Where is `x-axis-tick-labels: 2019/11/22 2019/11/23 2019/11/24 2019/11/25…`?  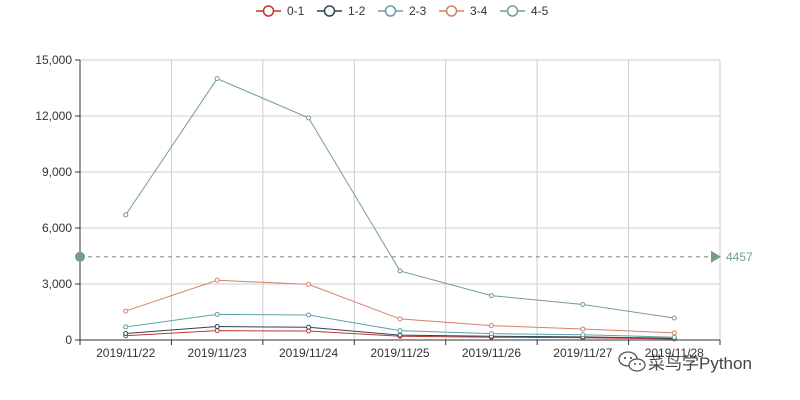
x-axis-tick-labels: 2019/11/22 2019/11/23 2019/11/24 2019/11/25… is located at coordinates (400, 353).